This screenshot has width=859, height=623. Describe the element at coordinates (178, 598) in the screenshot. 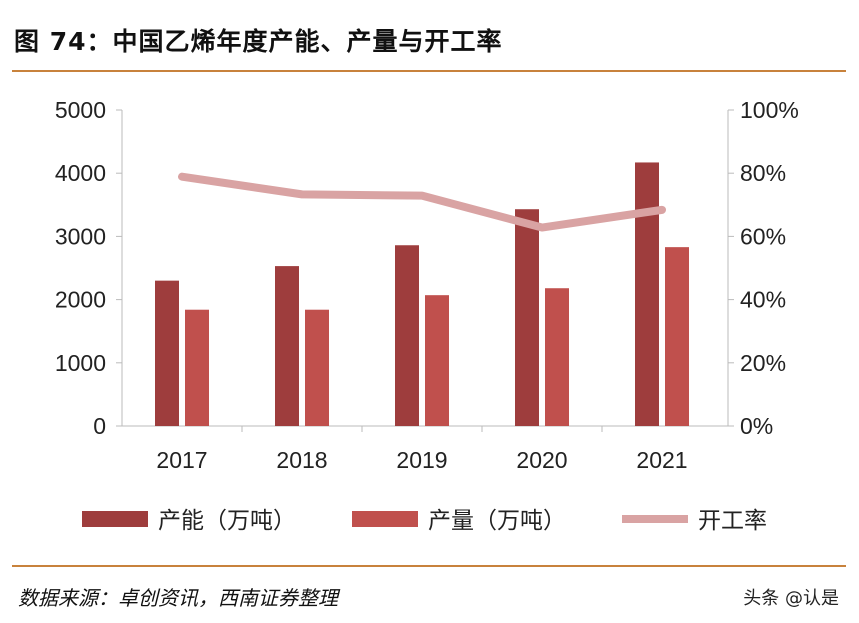

I see `source-note: 数据来源：卓创资讯，西南证券整理` at that location.